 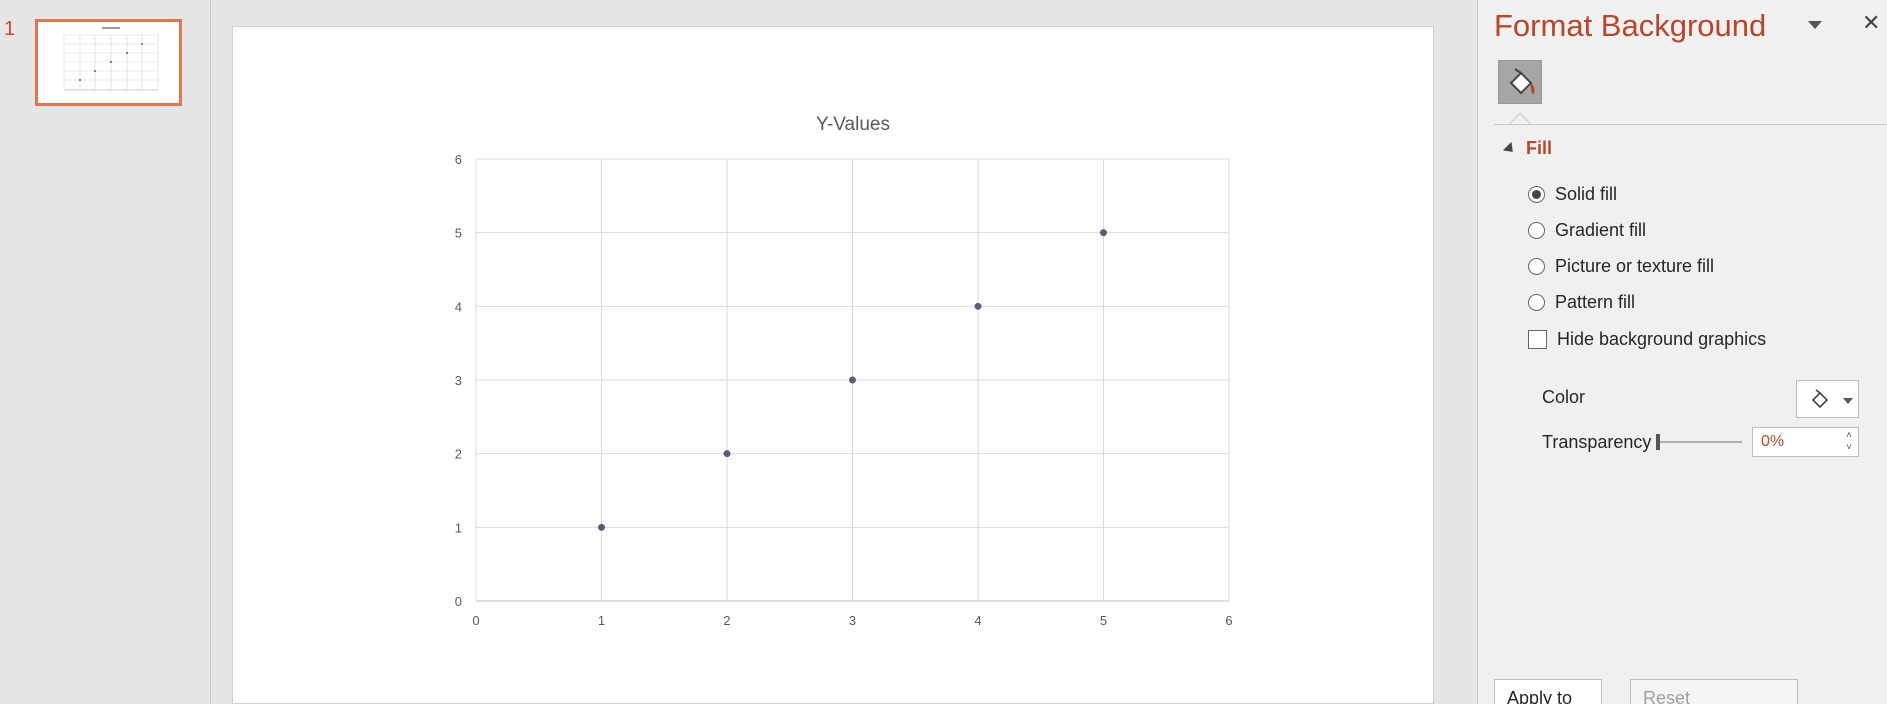 I want to click on slide-thumbnail-pane: 1, so click(x=105, y=352).